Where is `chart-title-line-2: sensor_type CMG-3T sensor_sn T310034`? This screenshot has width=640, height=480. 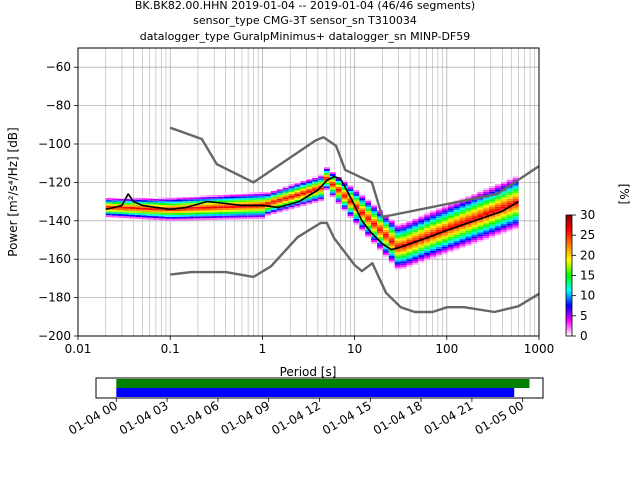 chart-title-line-2: sensor_type CMG-3T sensor_sn T310034 is located at coordinates (305, 20).